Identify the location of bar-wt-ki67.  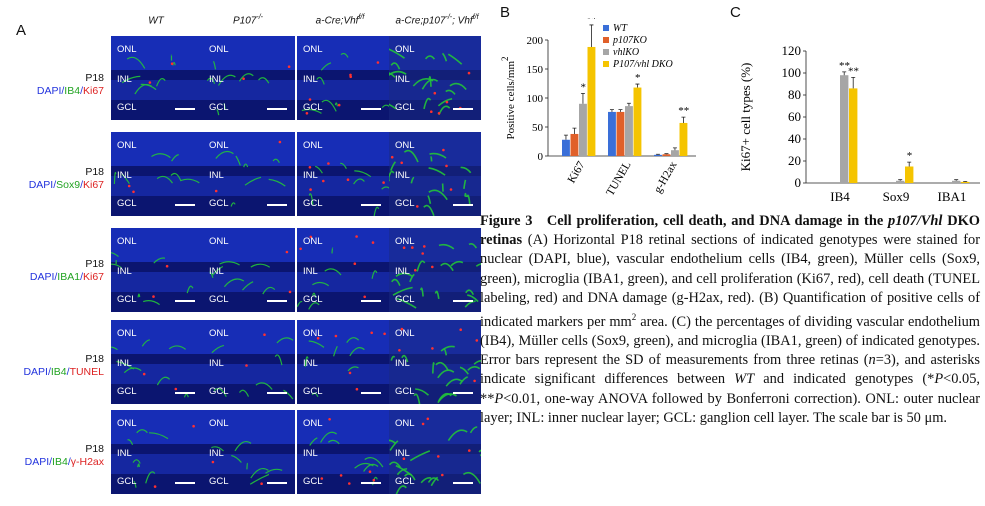
(566, 147).